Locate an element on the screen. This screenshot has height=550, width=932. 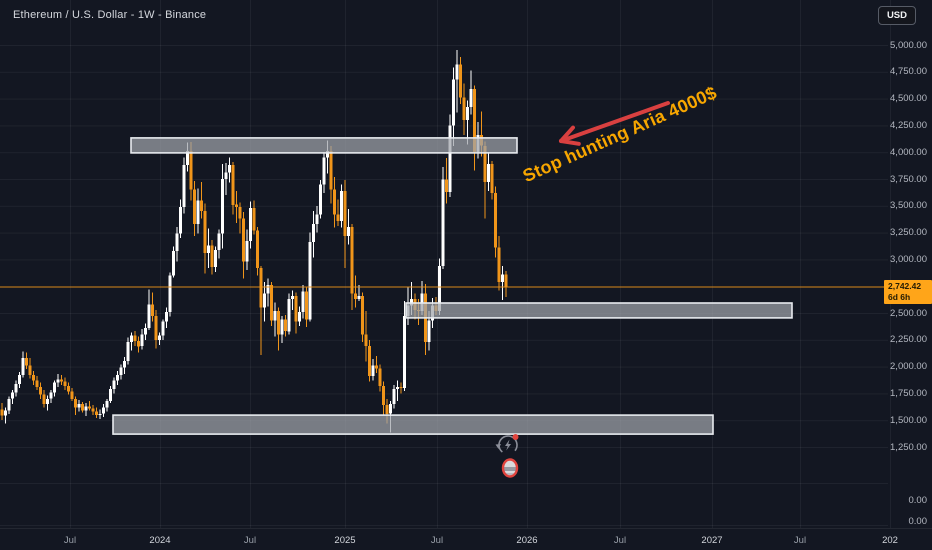
currency-toggle-button: USD is located at coordinates (896, 15).